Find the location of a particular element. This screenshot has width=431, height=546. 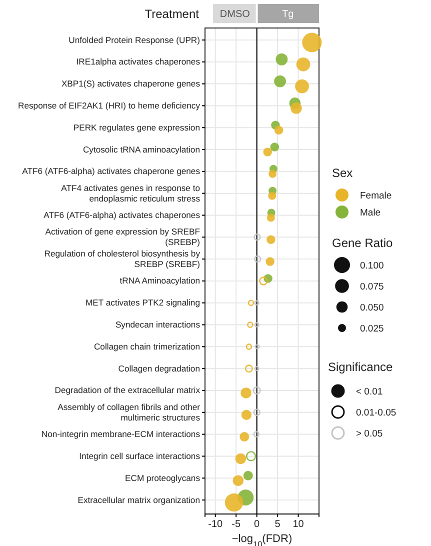

text: DMSO is located at coordinates (235, 14).